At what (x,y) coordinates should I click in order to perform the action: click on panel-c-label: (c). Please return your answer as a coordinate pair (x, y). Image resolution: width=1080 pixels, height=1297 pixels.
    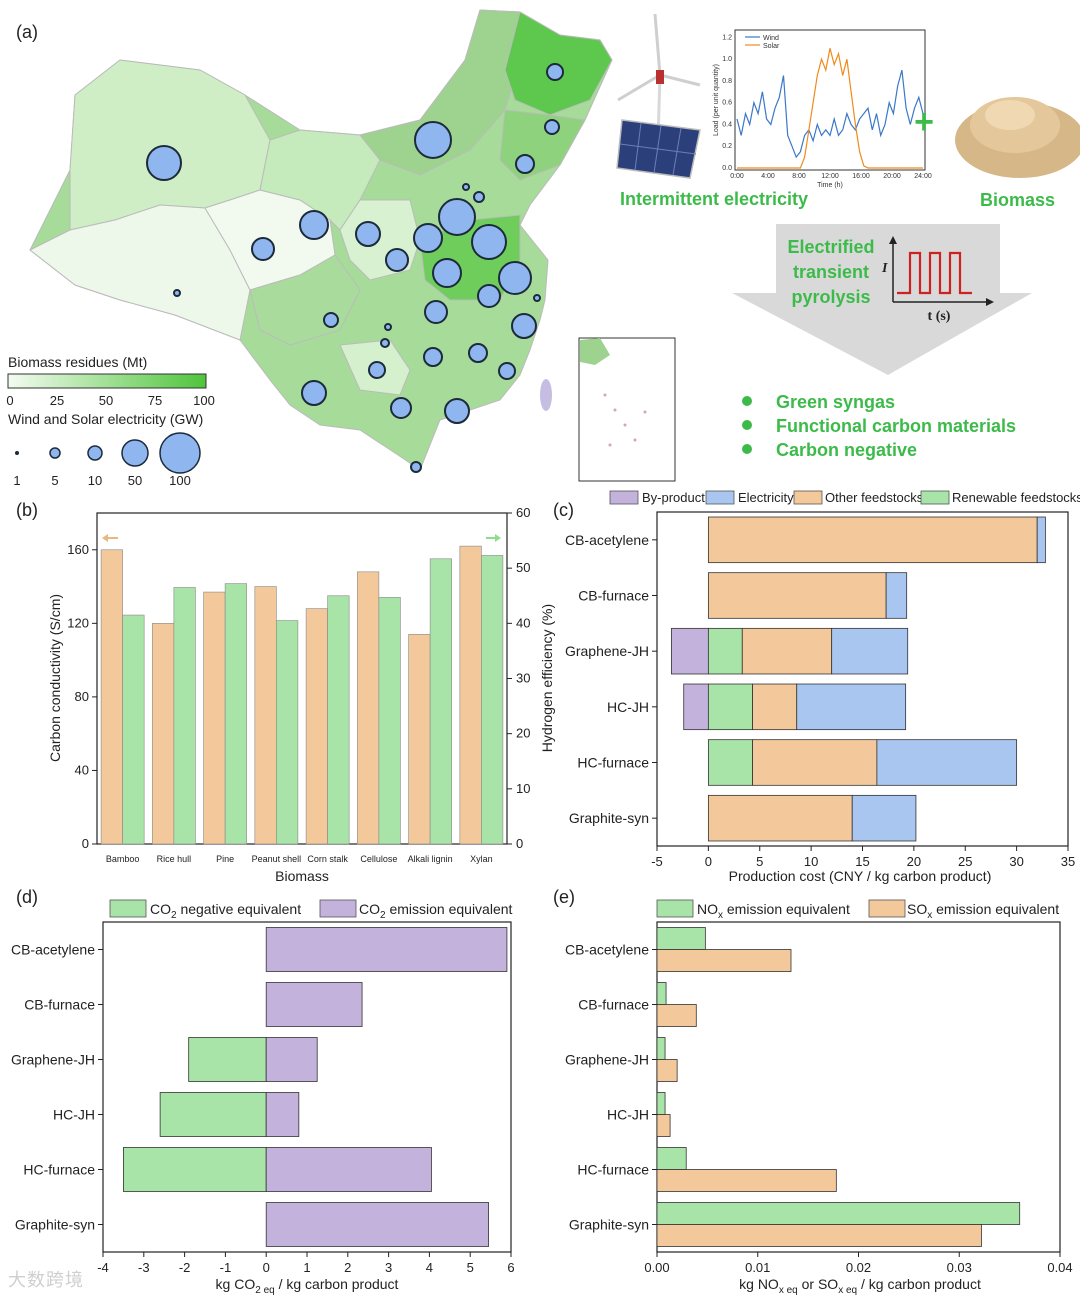
    Looking at the image, I should click on (563, 510).